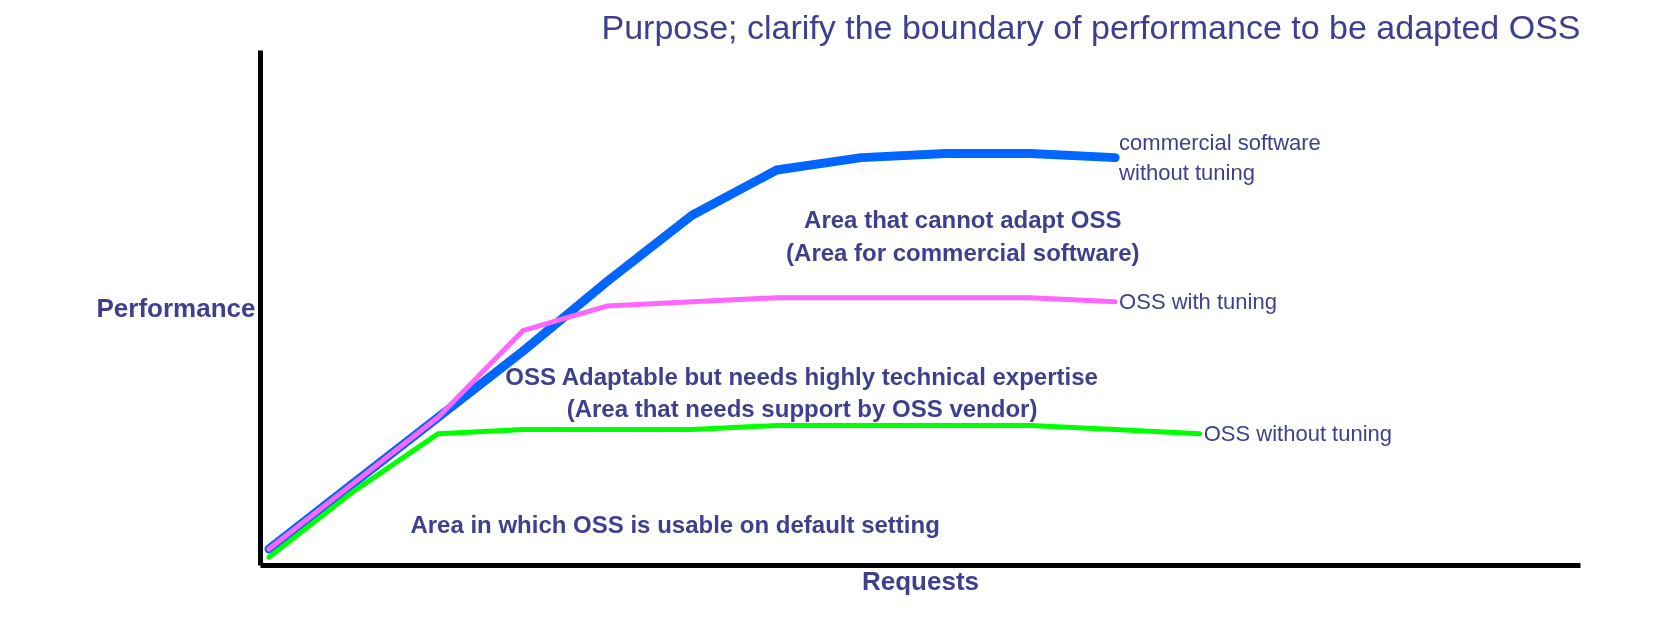 This screenshot has width=1664, height=622. What do you see at coordinates (176, 308) in the screenshot?
I see `y-axis-title: Performance` at bounding box center [176, 308].